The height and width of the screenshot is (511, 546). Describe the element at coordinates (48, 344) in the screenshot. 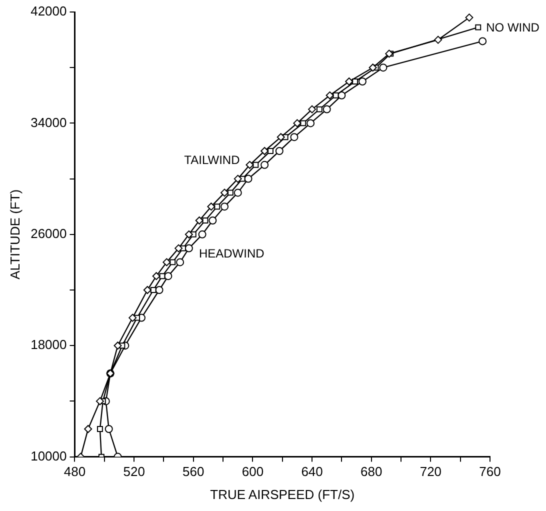

I see `y-tick-label: 18000` at that location.